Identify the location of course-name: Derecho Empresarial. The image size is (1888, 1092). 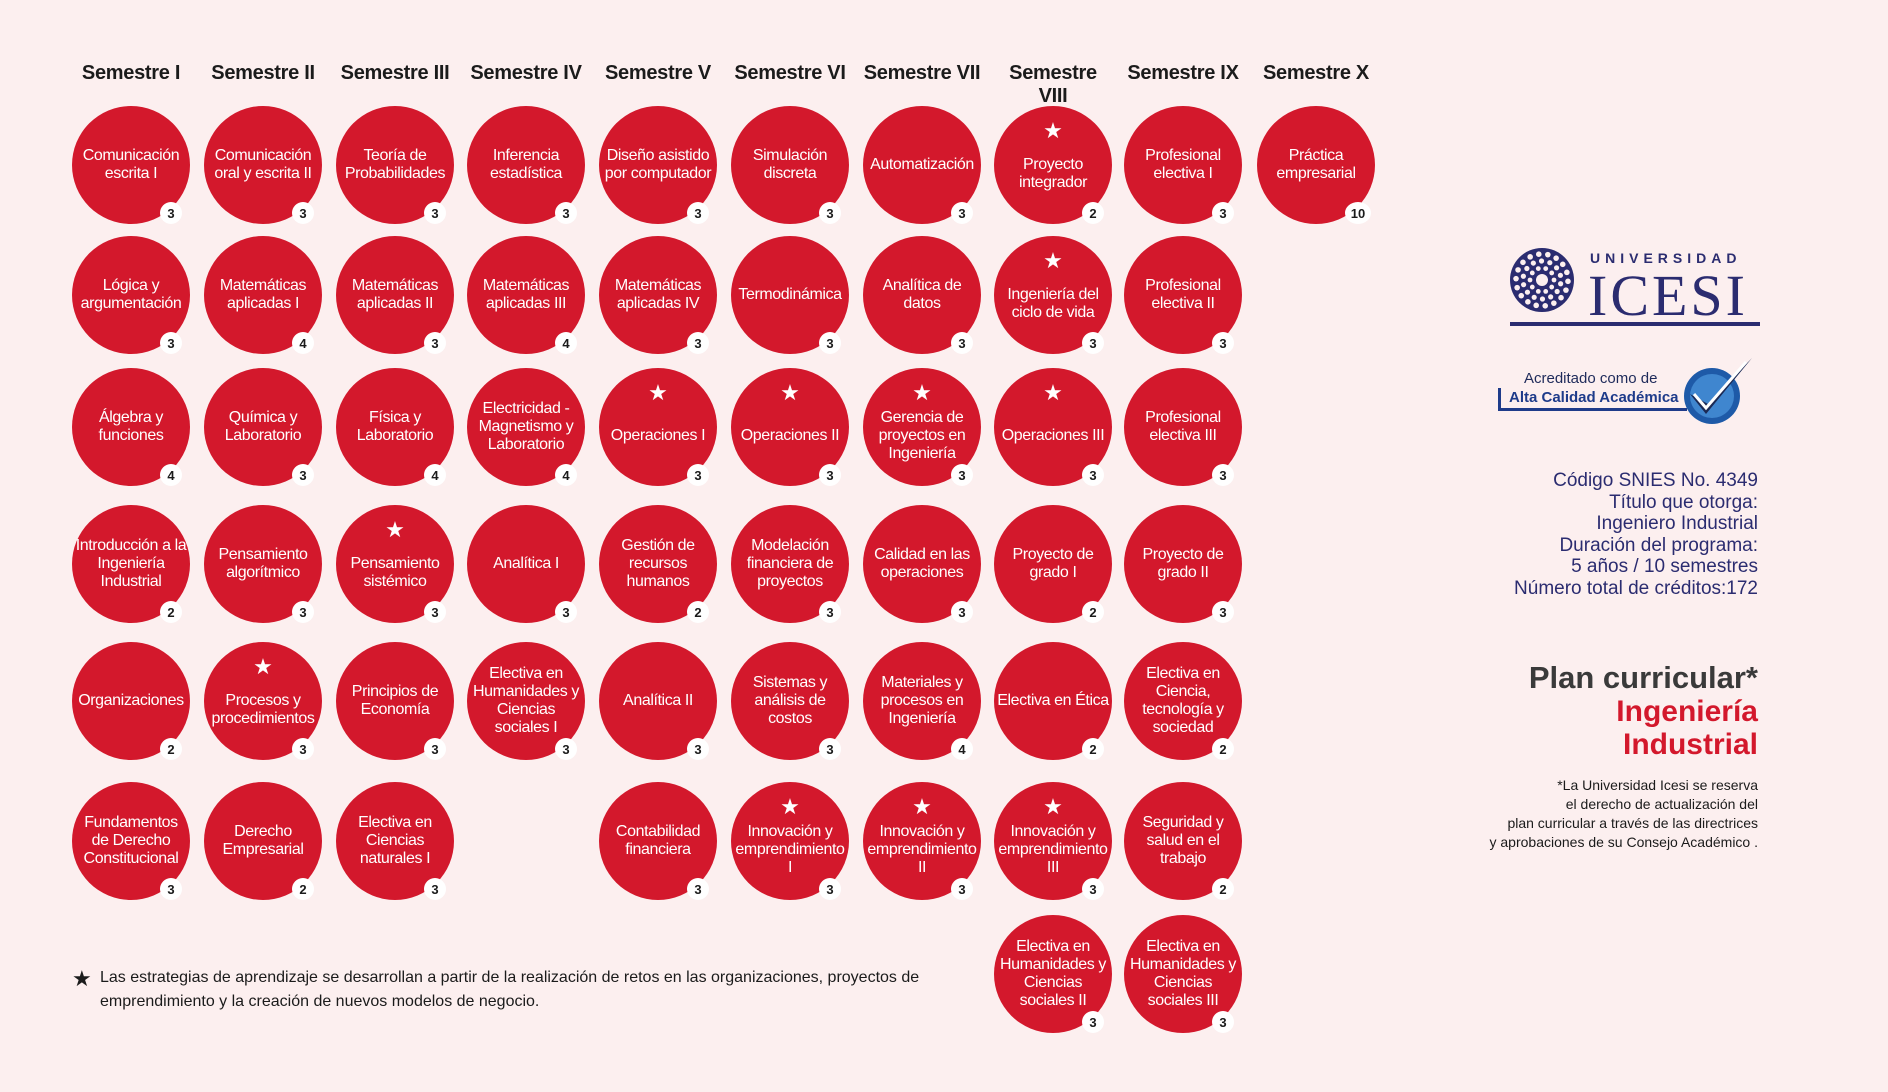
(263, 840).